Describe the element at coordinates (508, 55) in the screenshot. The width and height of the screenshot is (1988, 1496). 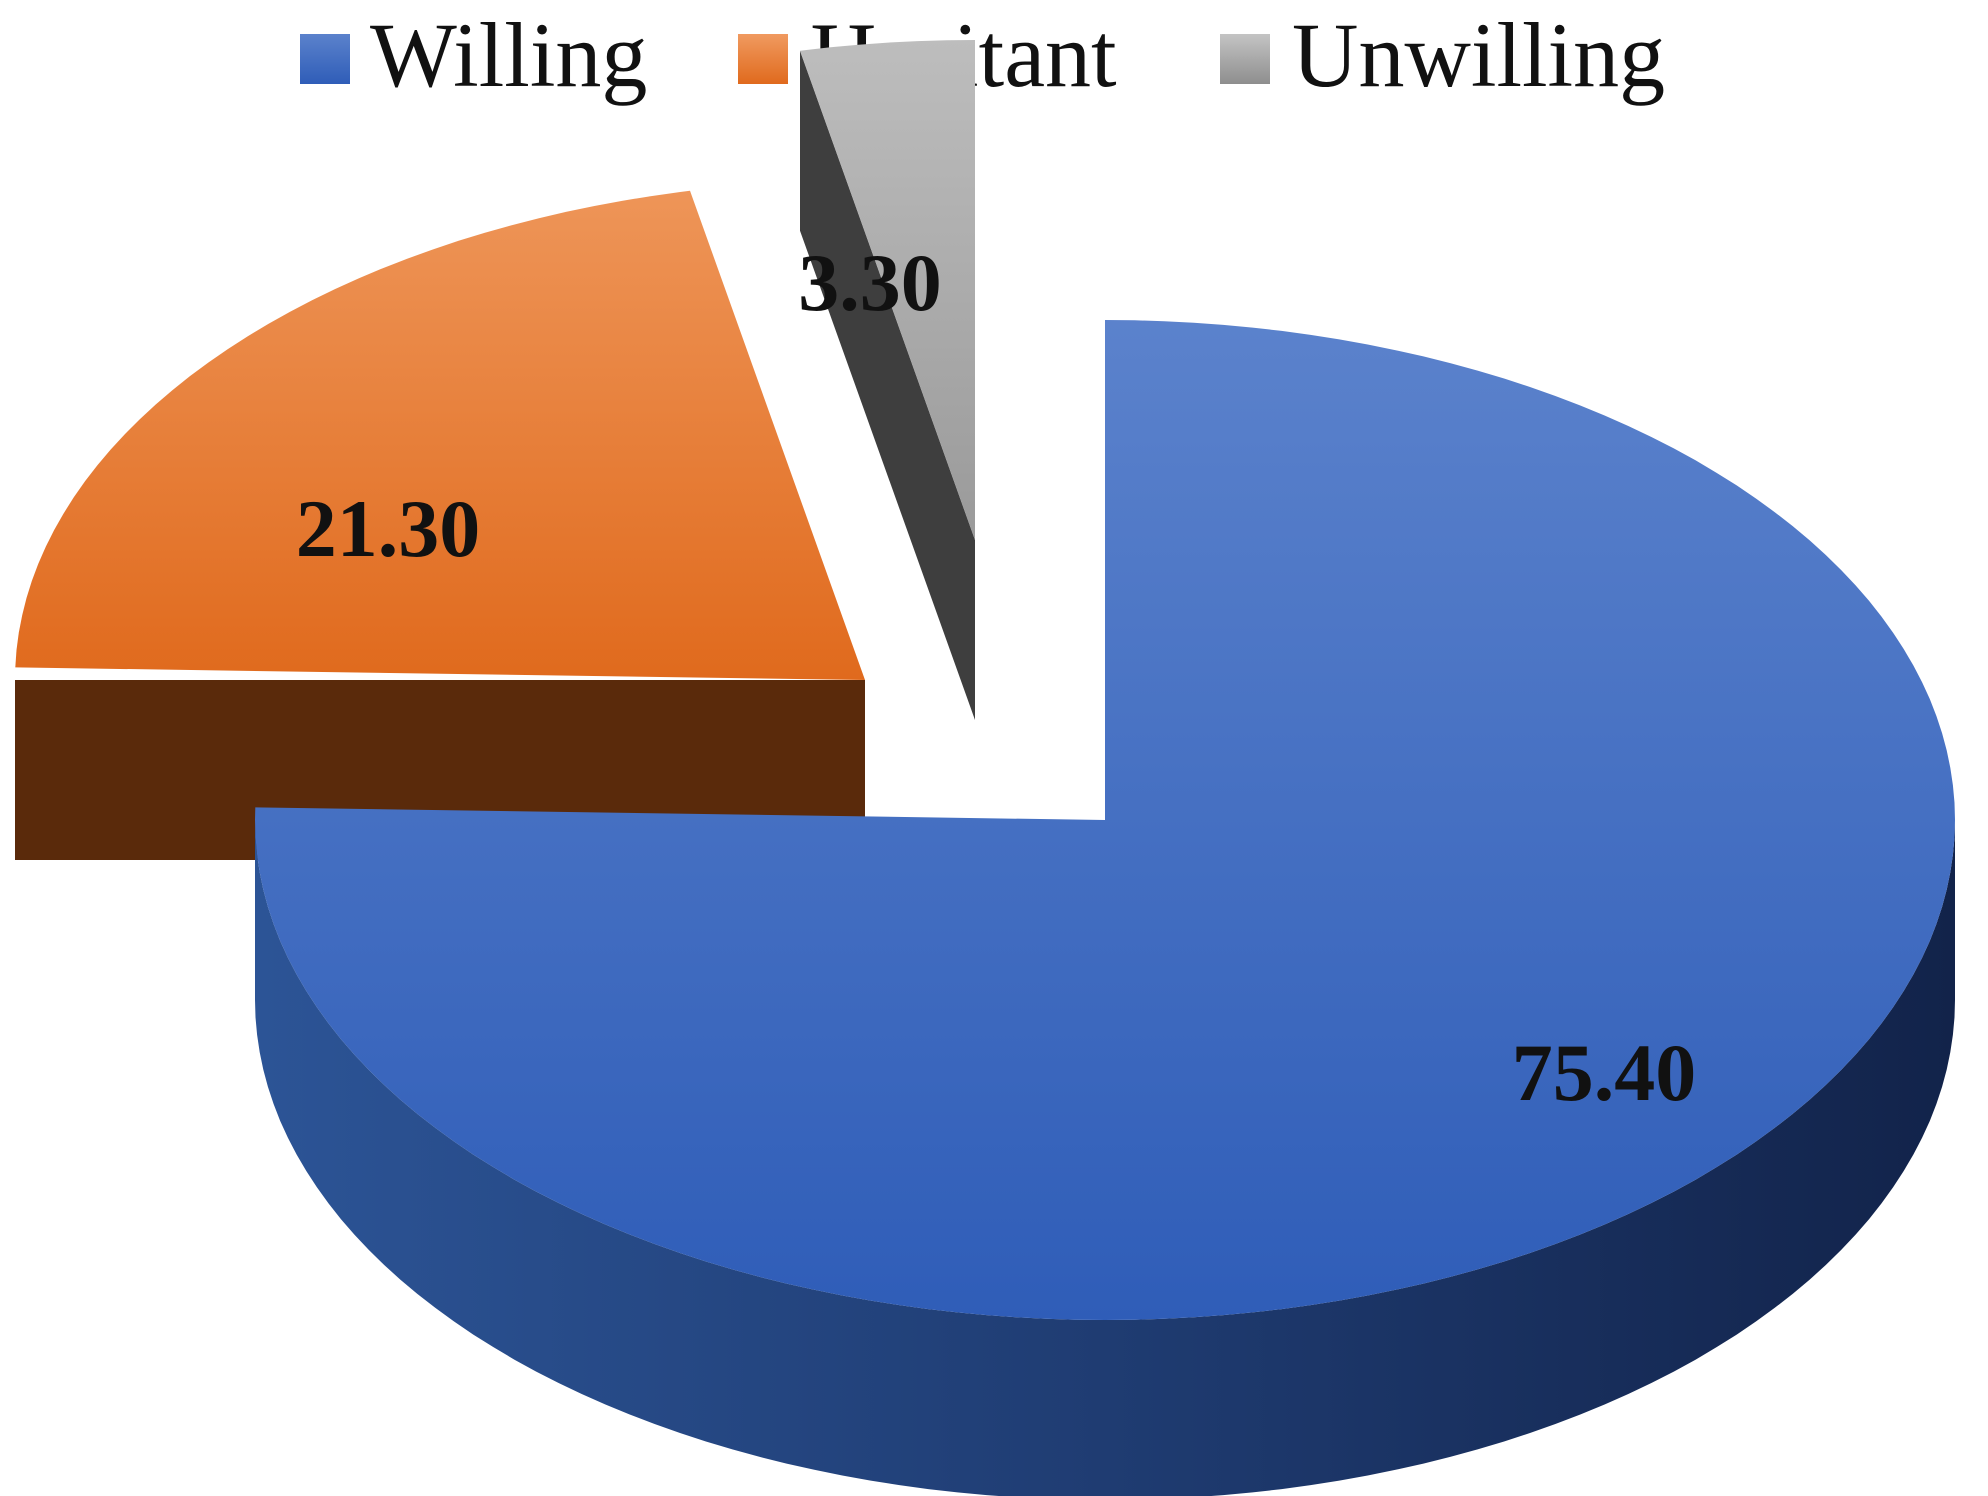
I see `legend-label-willing: Willing` at that location.